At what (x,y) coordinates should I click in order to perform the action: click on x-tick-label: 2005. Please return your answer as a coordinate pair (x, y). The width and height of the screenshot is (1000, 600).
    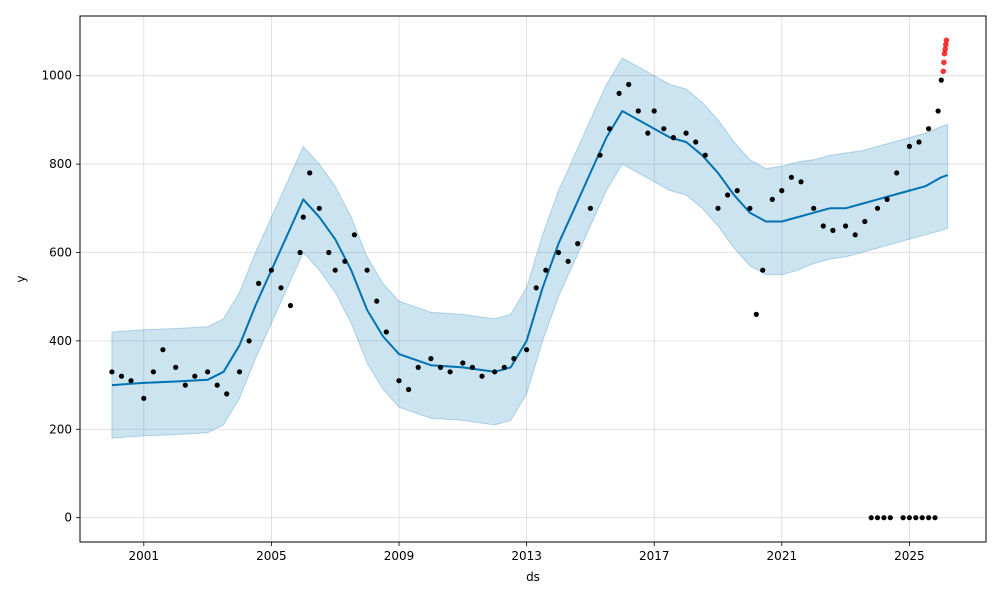
    Looking at the image, I should click on (271, 556).